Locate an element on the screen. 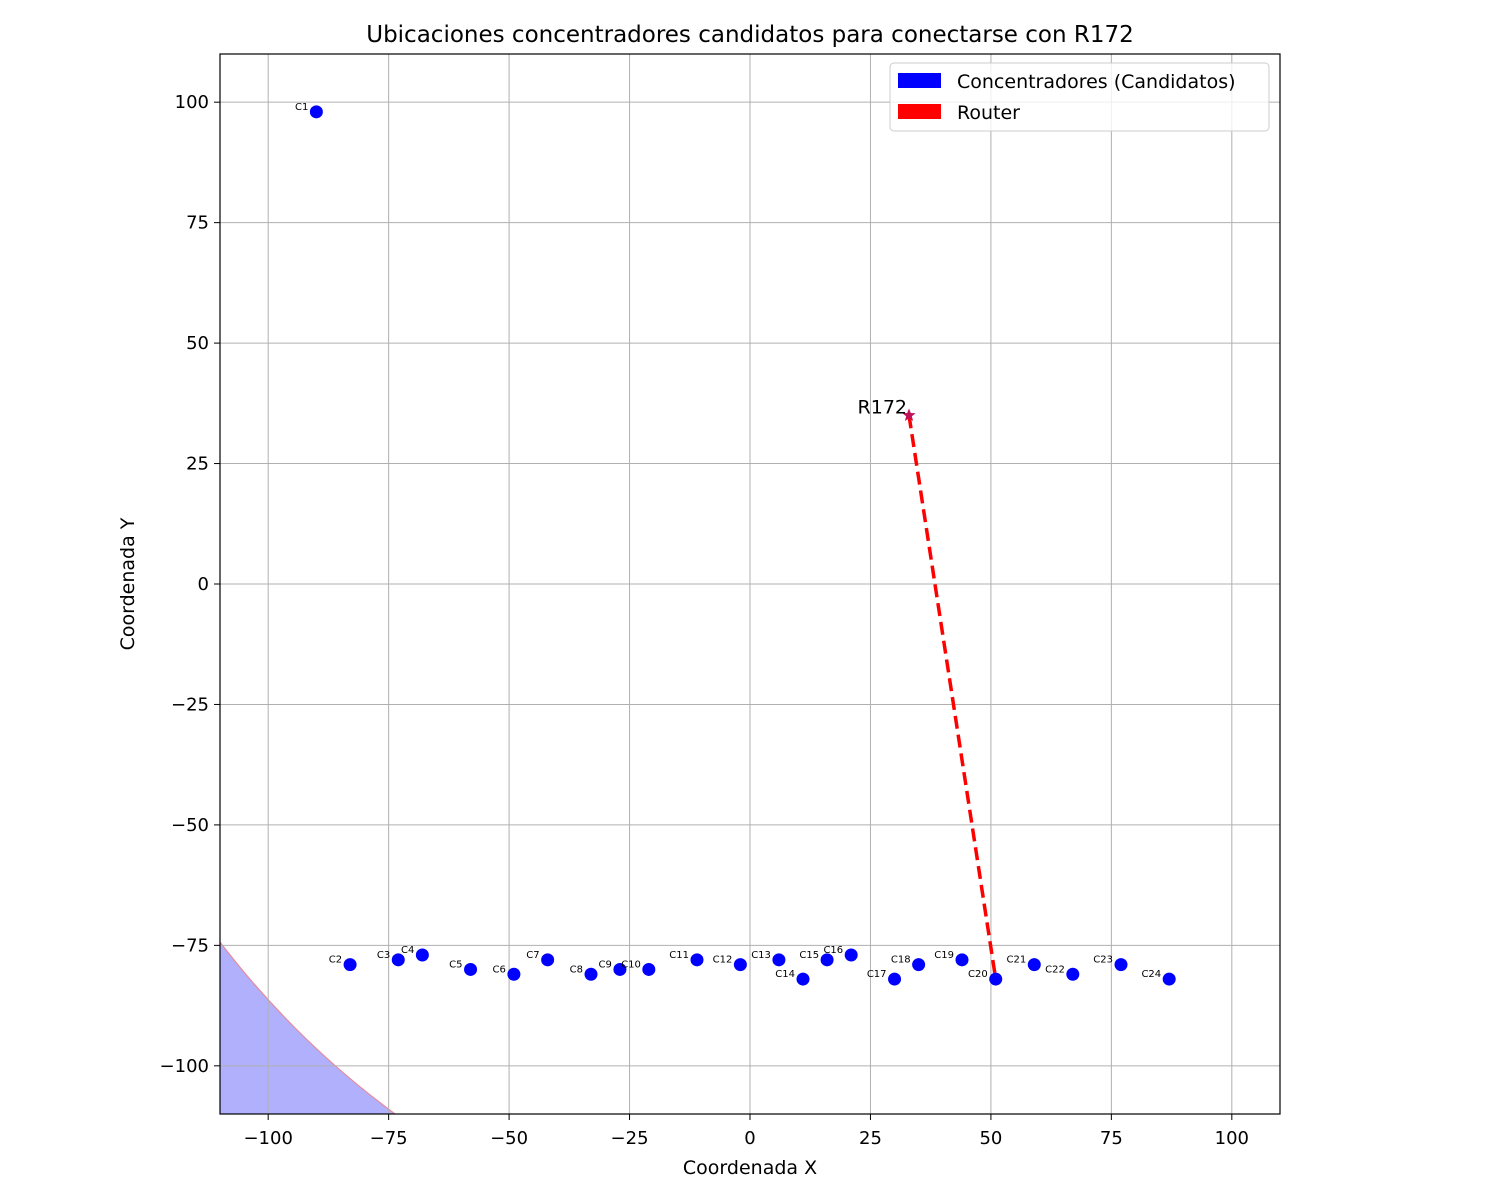 Image resolution: width=1500 pixels, height=1200 pixels. y-tick-label: −100 is located at coordinates (184, 1066).